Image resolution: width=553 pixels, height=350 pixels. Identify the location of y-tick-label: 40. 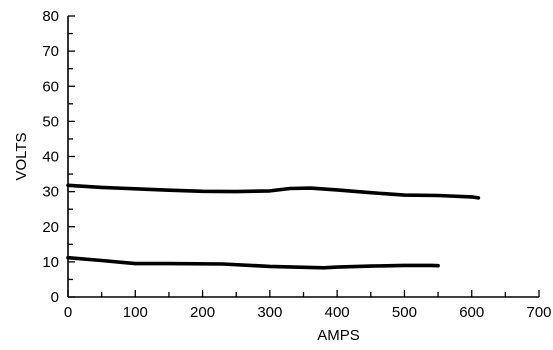
(50, 157).